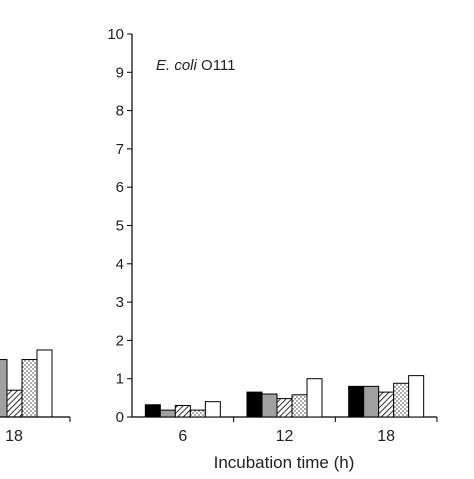 This screenshot has height=479, width=474. I want to click on y-tick-label: 0, so click(120, 417).